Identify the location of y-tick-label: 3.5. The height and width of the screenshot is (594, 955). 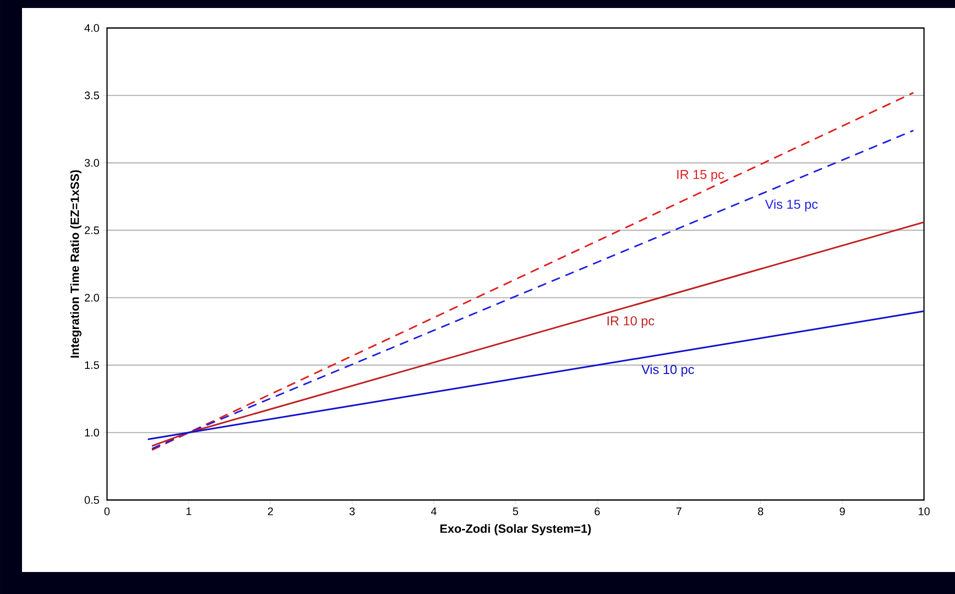
(92, 96).